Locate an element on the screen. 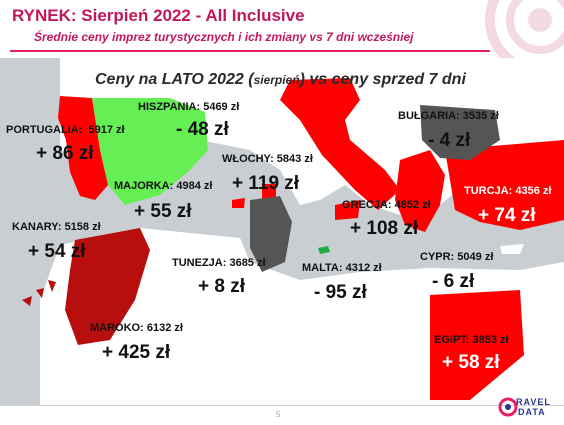 The image size is (564, 425). bulgaria-region is located at coordinates (460, 132).